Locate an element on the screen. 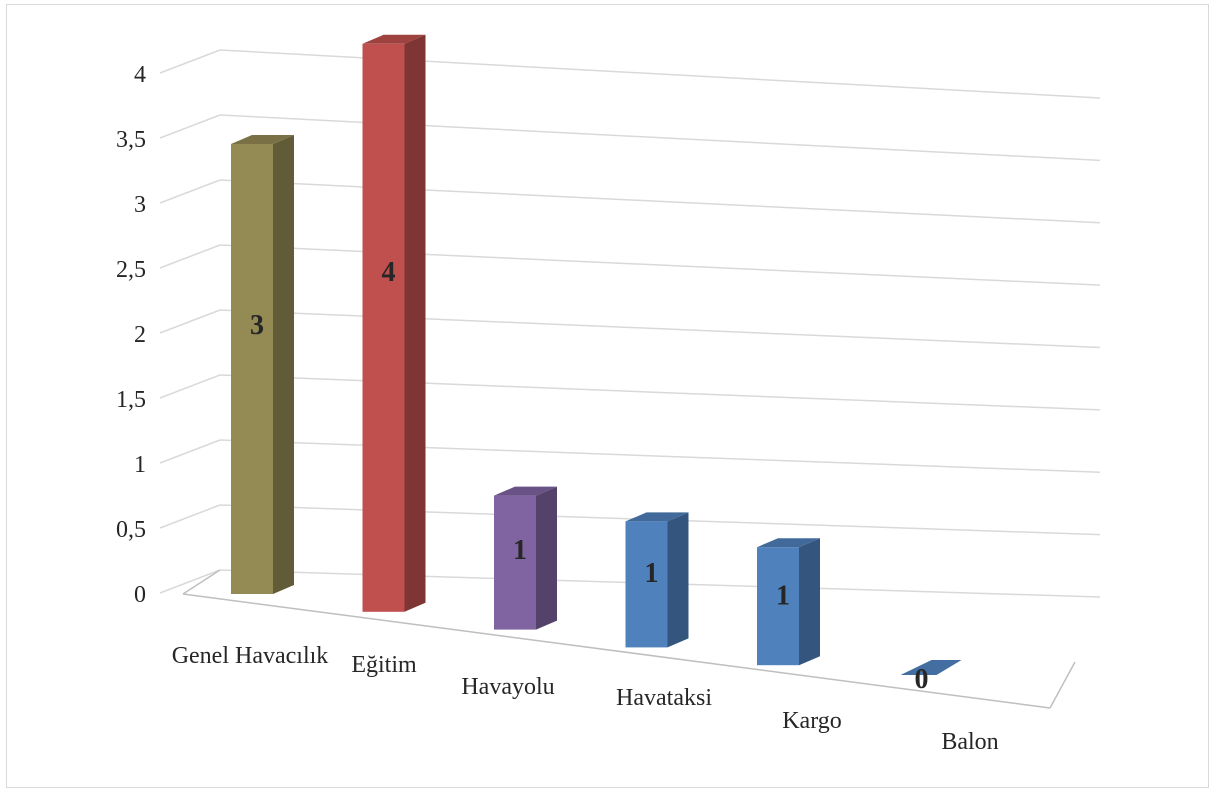 This screenshot has height=796, width=1217. y-tick-label: 1,5 is located at coordinates (131, 400).